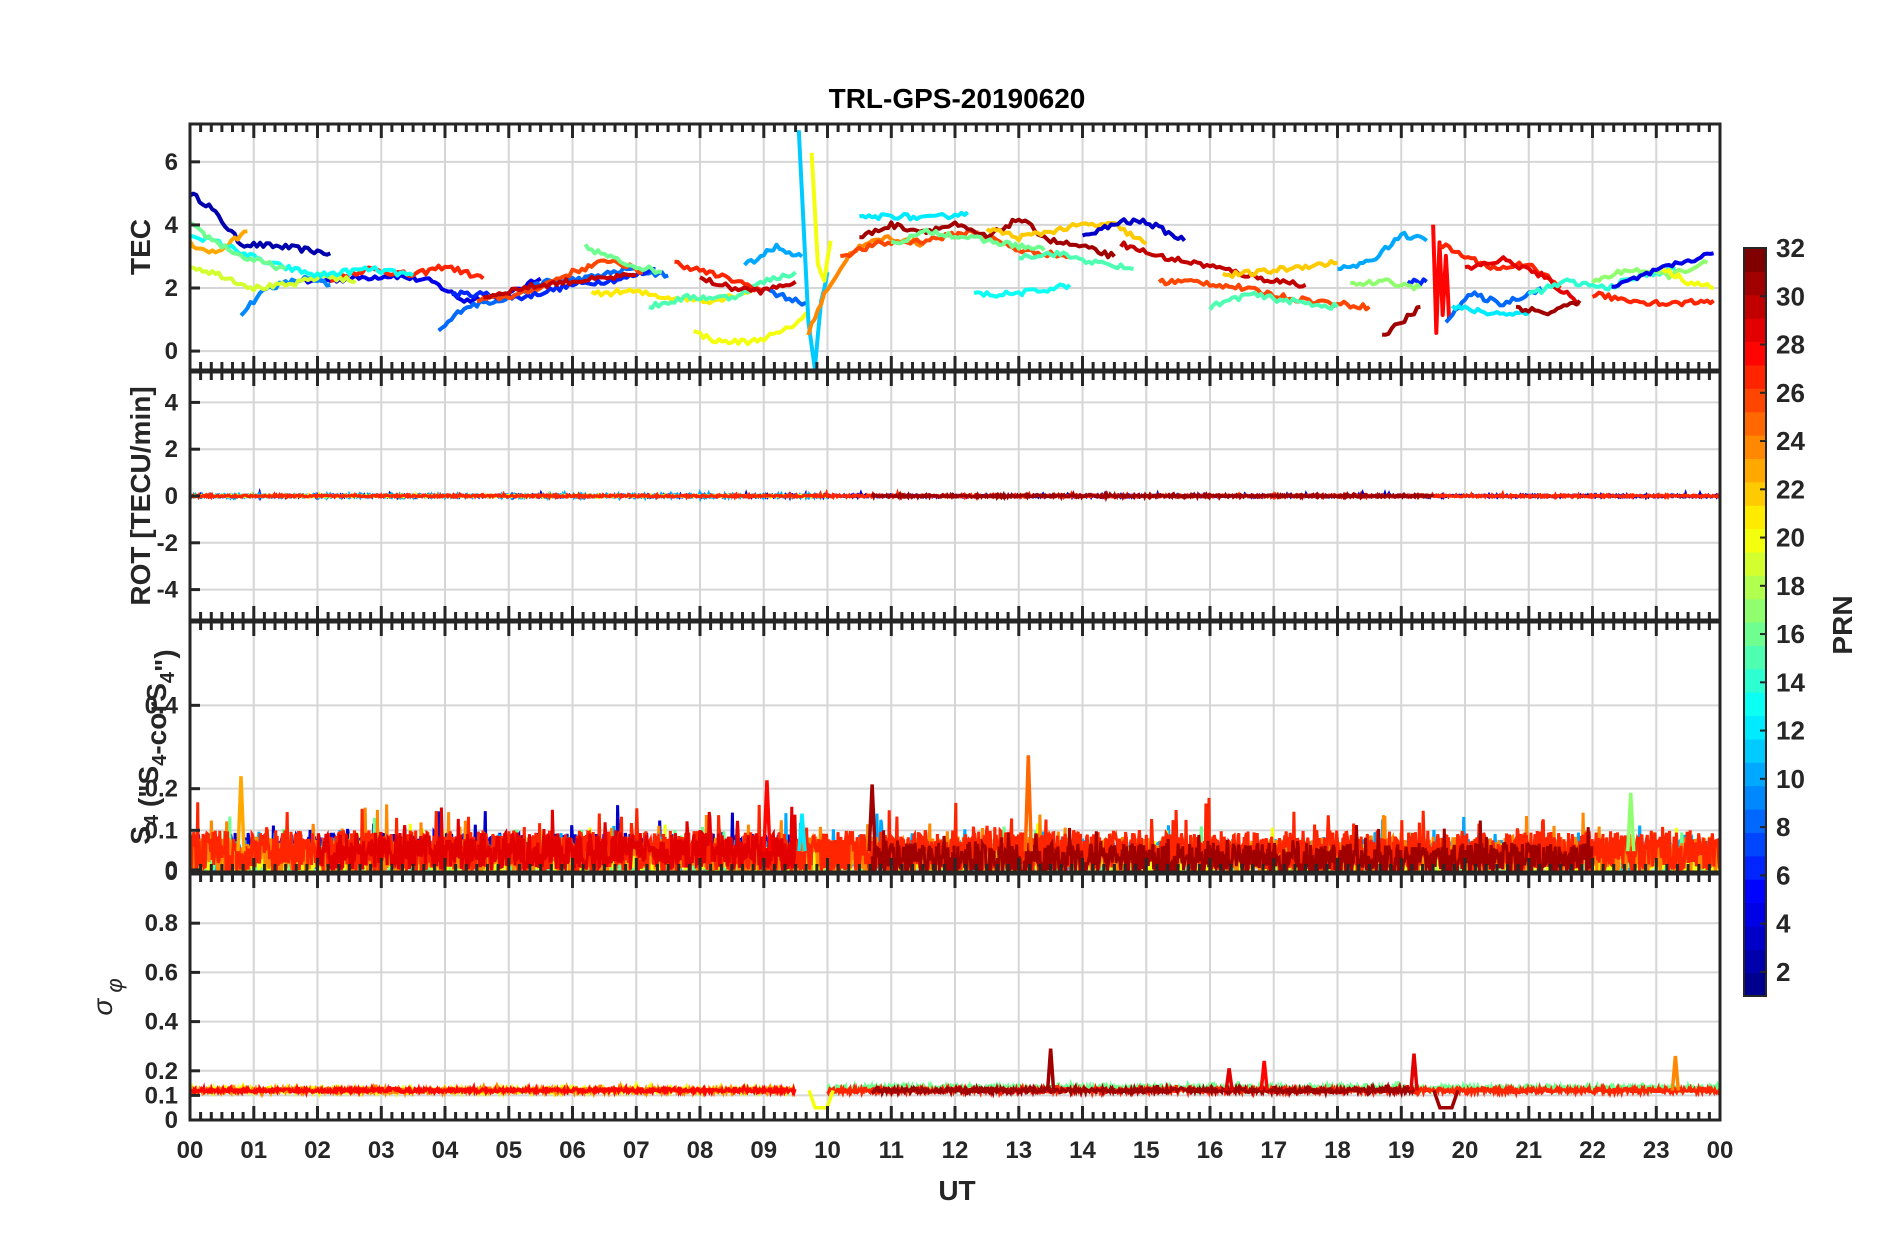 The height and width of the screenshot is (1236, 1902). What do you see at coordinates (381, 1150) in the screenshot?
I see `x-tick-label: 03` at bounding box center [381, 1150].